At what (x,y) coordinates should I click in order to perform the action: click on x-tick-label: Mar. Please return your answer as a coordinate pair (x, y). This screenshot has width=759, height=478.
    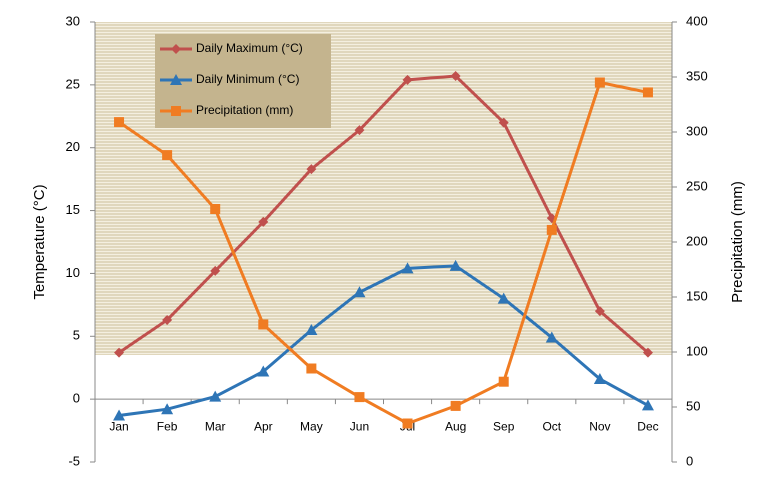
    Looking at the image, I should click on (215, 426).